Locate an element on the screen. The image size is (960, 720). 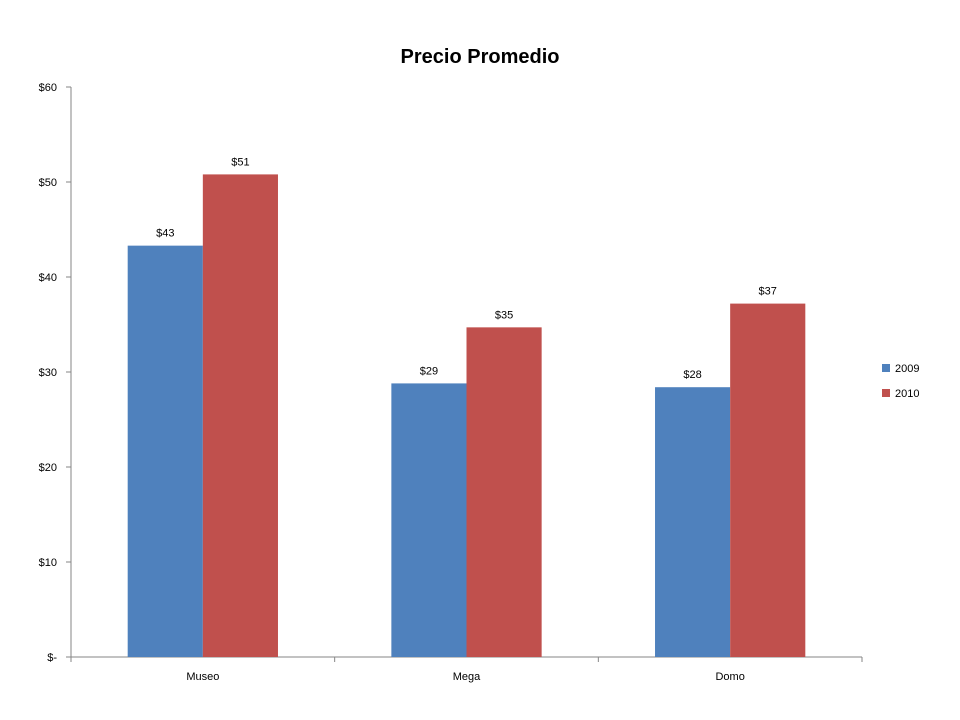
bar-2010-domo is located at coordinates (768, 480).